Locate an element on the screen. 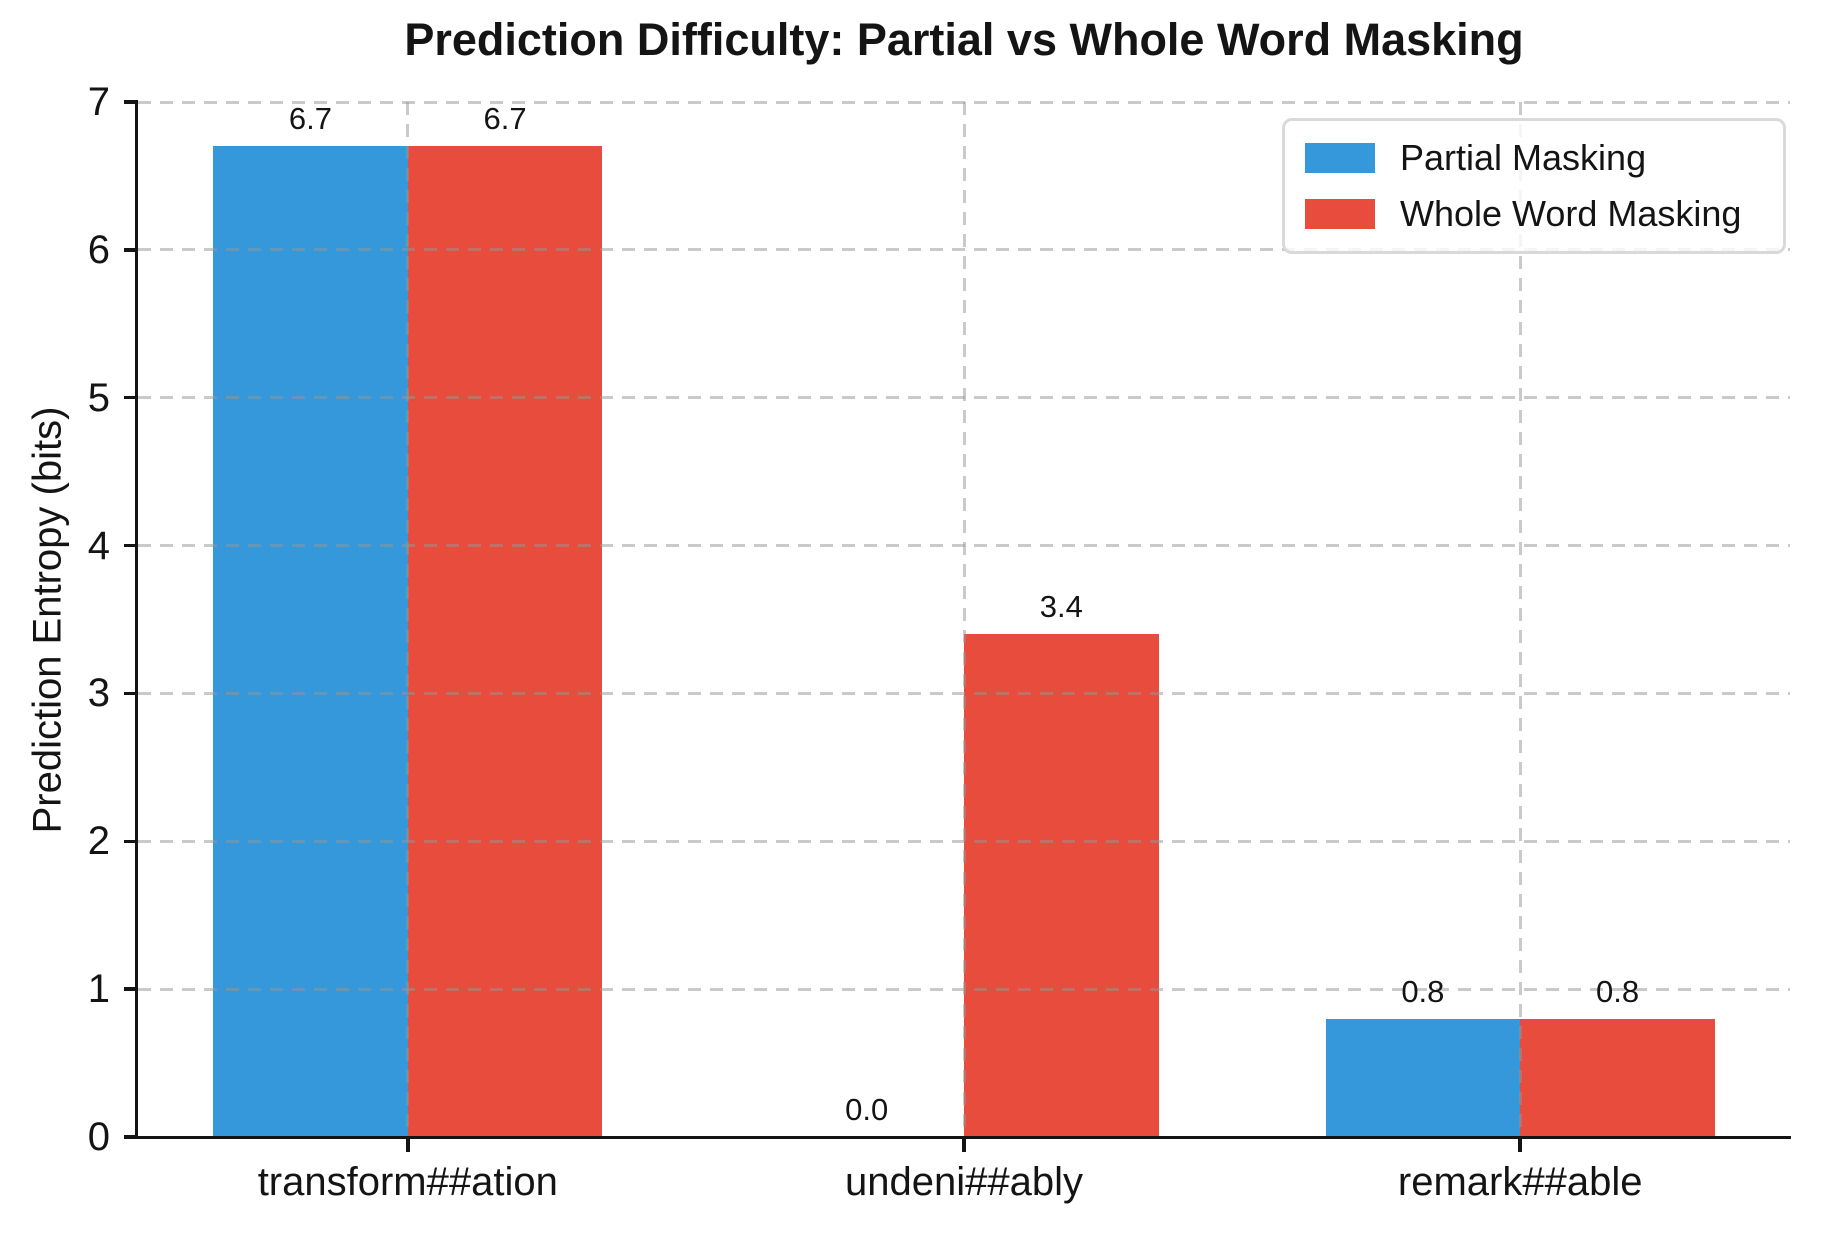  legend-label-partial-masking: Partial Masking is located at coordinates (1523, 157).